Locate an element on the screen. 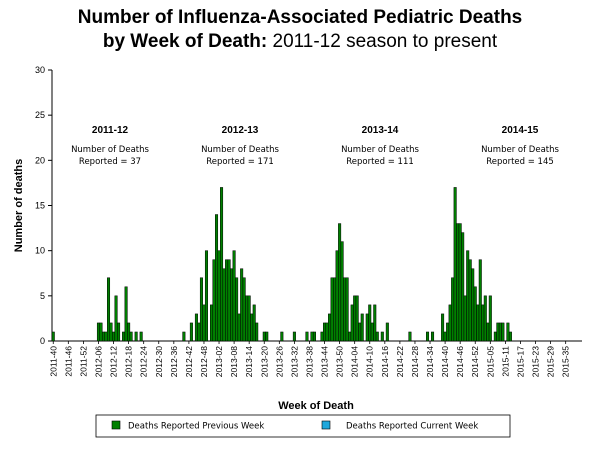 The width and height of the screenshot is (600, 450). legend-swatch-current is located at coordinates (326, 425).